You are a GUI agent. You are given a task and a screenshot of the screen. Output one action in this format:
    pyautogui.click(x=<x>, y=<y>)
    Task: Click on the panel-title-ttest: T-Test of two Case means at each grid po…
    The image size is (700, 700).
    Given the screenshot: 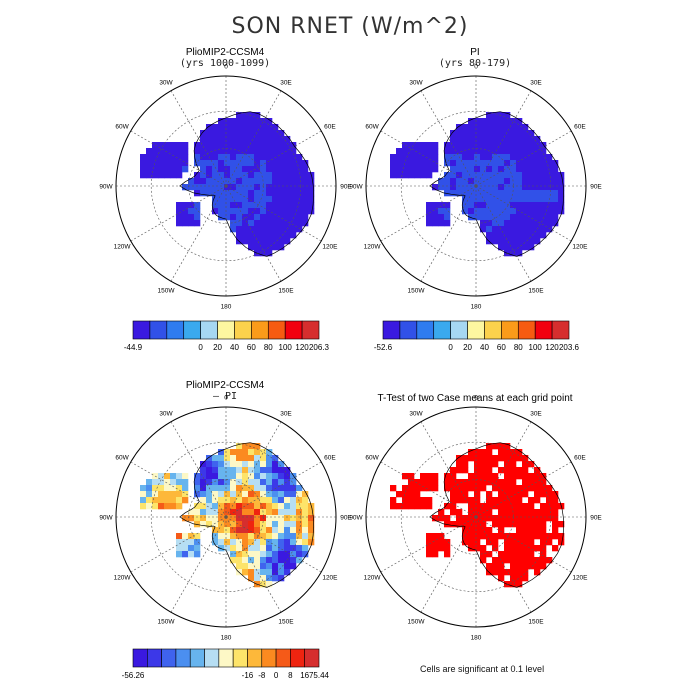 What is the action you would take?
    pyautogui.click(x=475, y=398)
    